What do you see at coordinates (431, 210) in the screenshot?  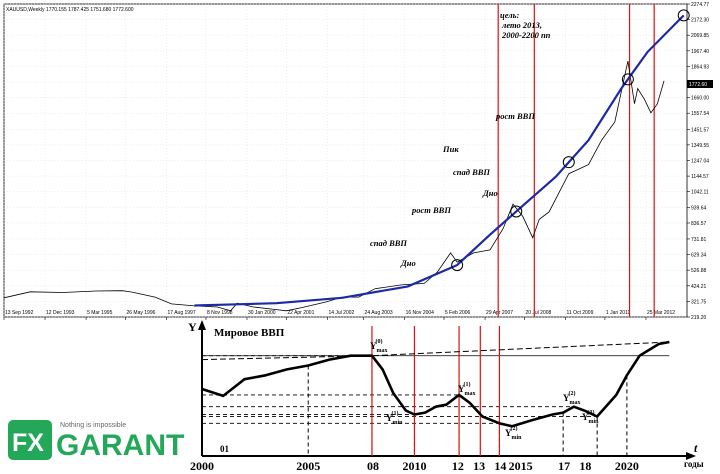 I see `annotation-gdp-growth-mid: рост ВВП` at bounding box center [431, 210].